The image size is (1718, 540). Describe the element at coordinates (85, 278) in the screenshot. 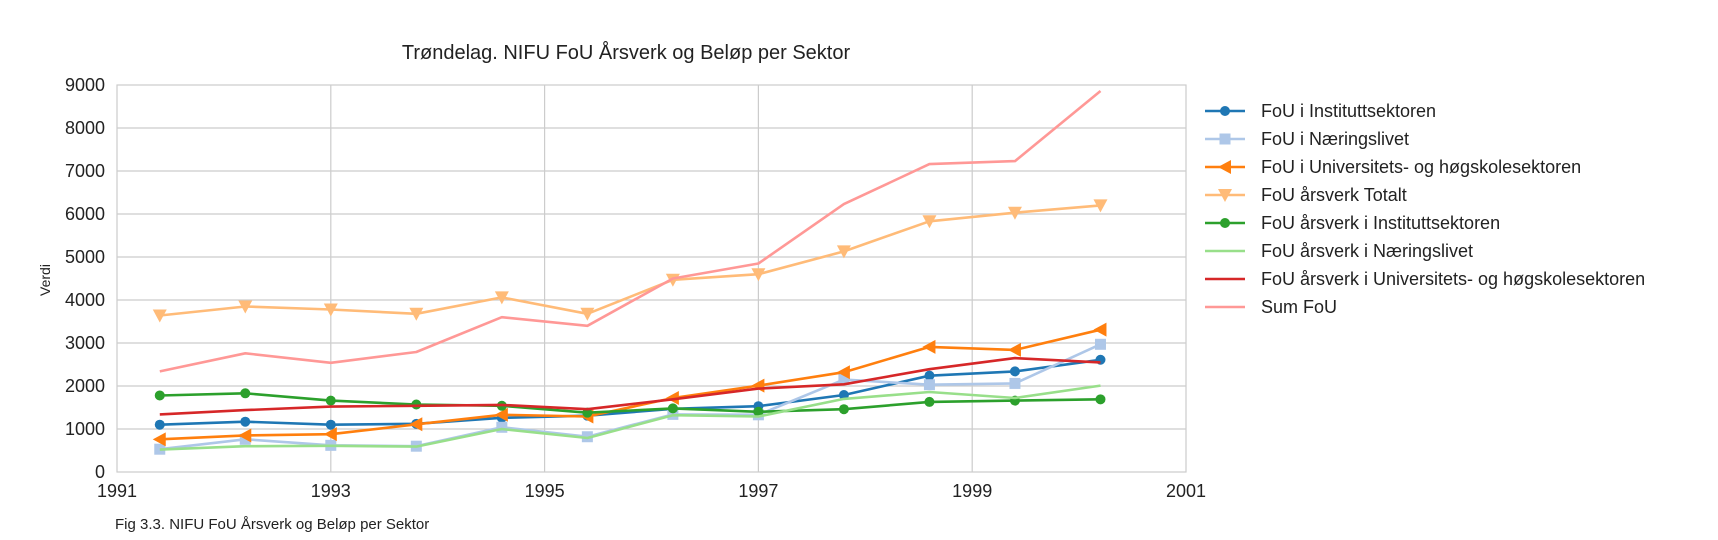

I see `y-axis-ticks: 0 1000 2000 3000 4000 5000 6000 7000 8000 9000` at that location.